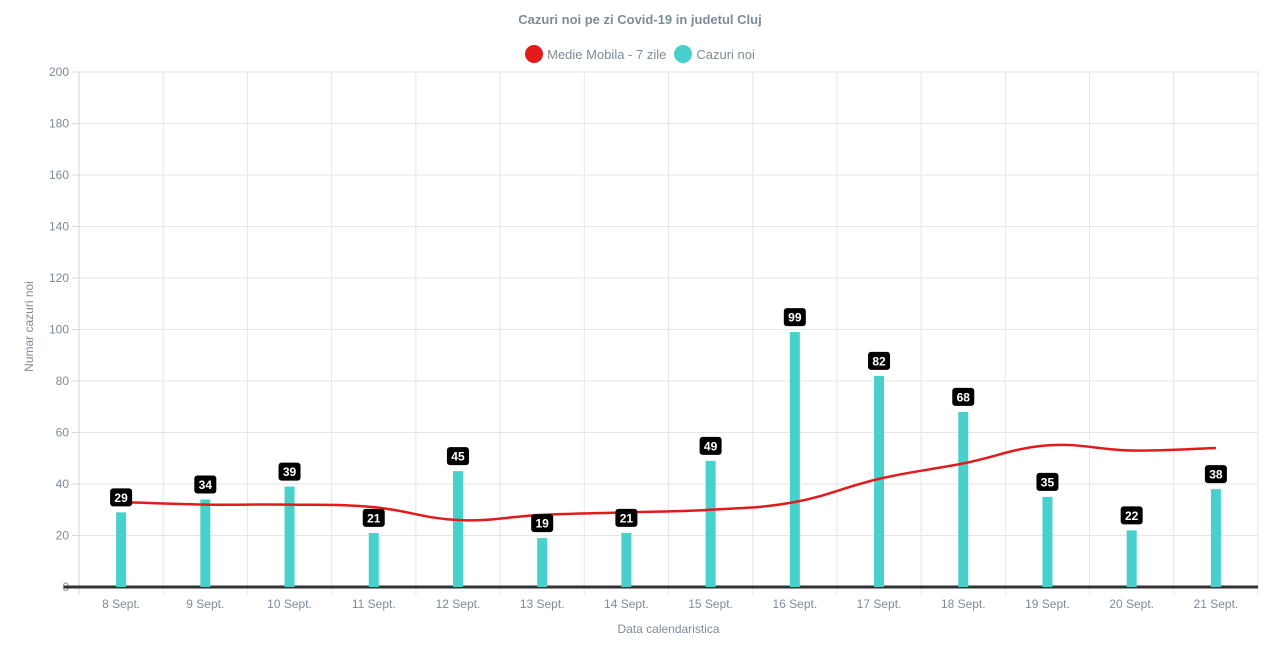 The height and width of the screenshot is (650, 1280). Describe the element at coordinates (374, 604) in the screenshot. I see `x-tick-label: 11 Sept.` at that location.